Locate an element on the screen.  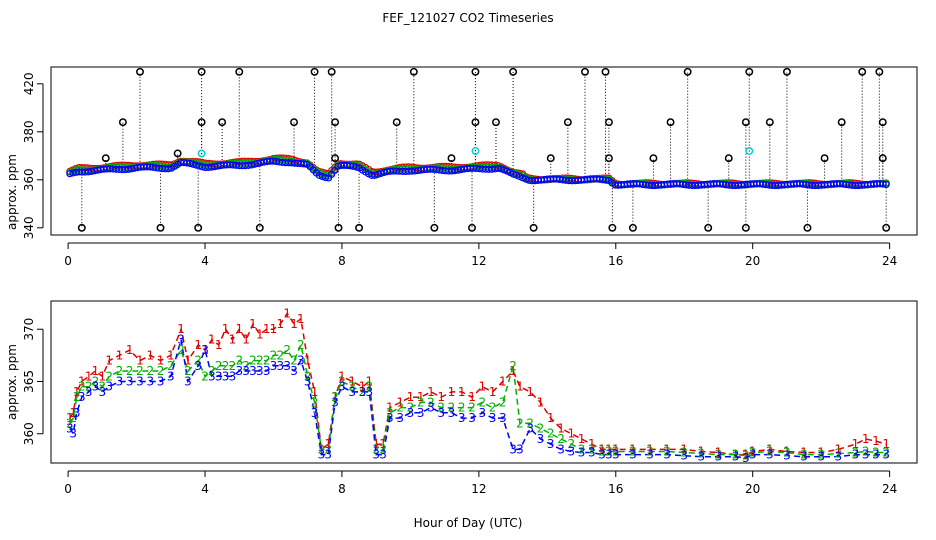
top-x-tick-label: 0 is located at coordinates (68, 261).